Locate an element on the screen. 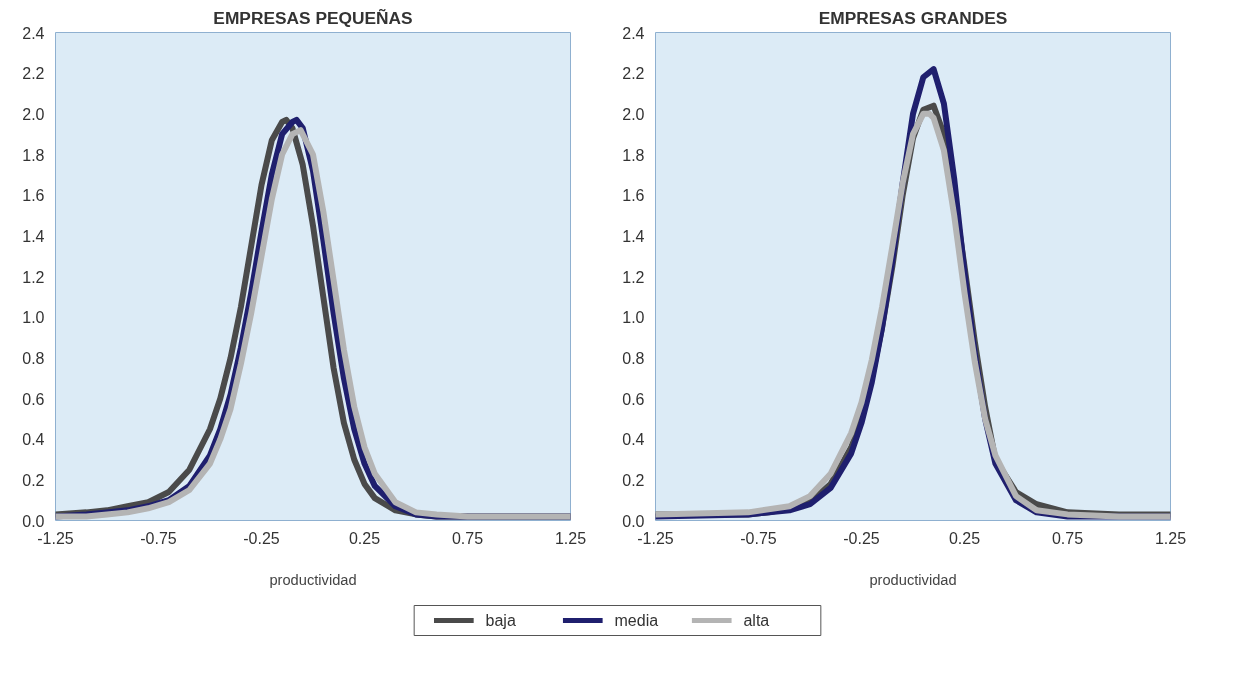 Image resolution: width=1234 pixels, height=698 pixels. legend-label: media is located at coordinates (636, 620).